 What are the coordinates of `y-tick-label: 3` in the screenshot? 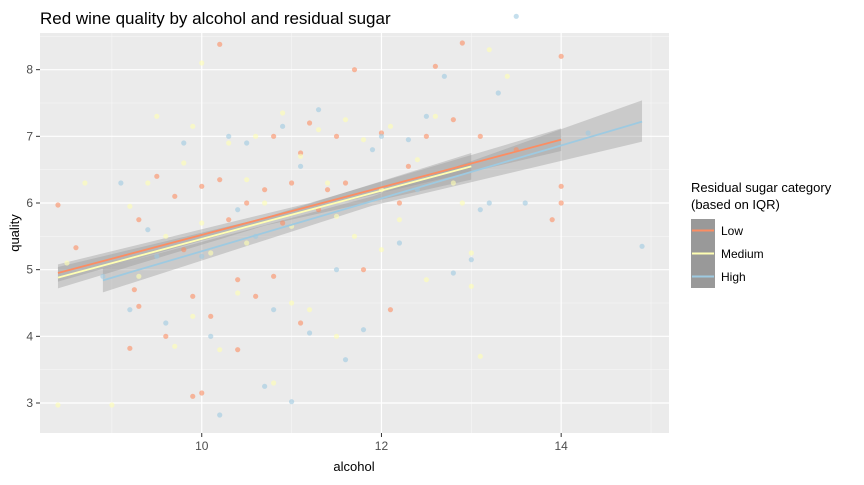 It's located at (29, 403).